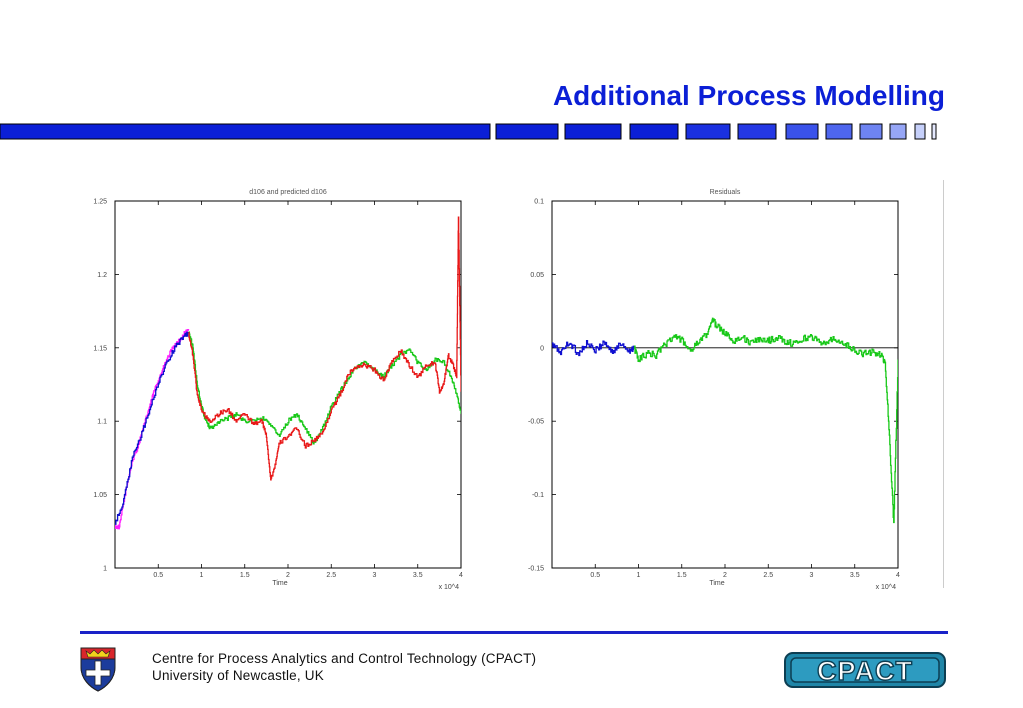 The image size is (1023, 708). I want to click on y-tick-label: 1.1, so click(102, 422).